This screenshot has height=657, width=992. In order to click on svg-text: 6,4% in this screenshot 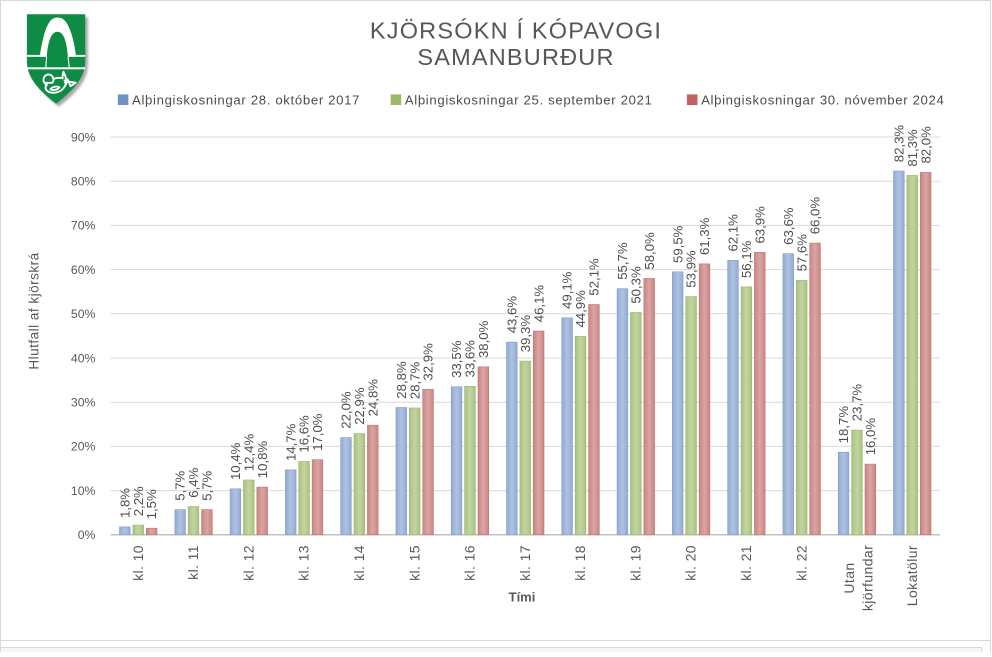, I will do `click(193, 482)`.